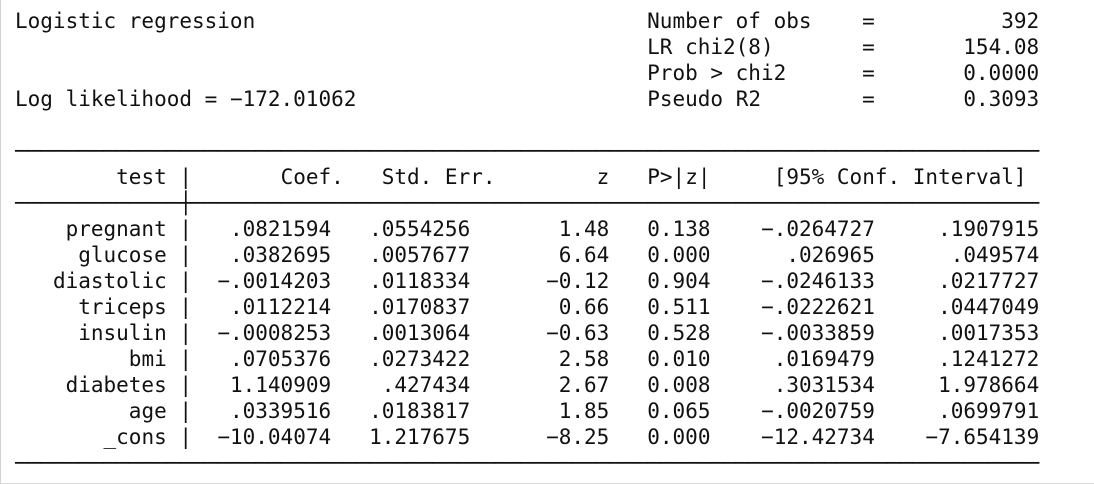  What do you see at coordinates (900, 177) in the screenshot?
I see `col-header-conf-interval: [95% Conf. Interval]` at bounding box center [900, 177].